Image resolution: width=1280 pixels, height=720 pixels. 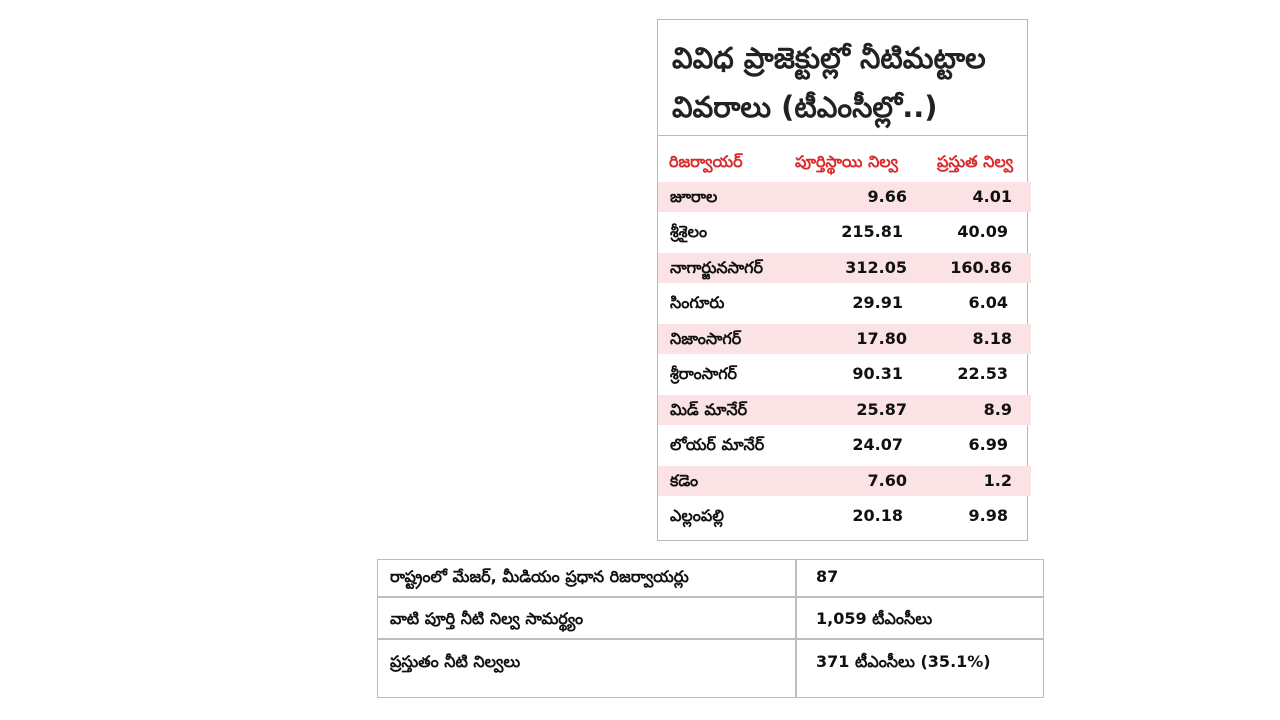 What do you see at coordinates (988, 515) in the screenshot?
I see `current-storage-value: 9.98` at bounding box center [988, 515].